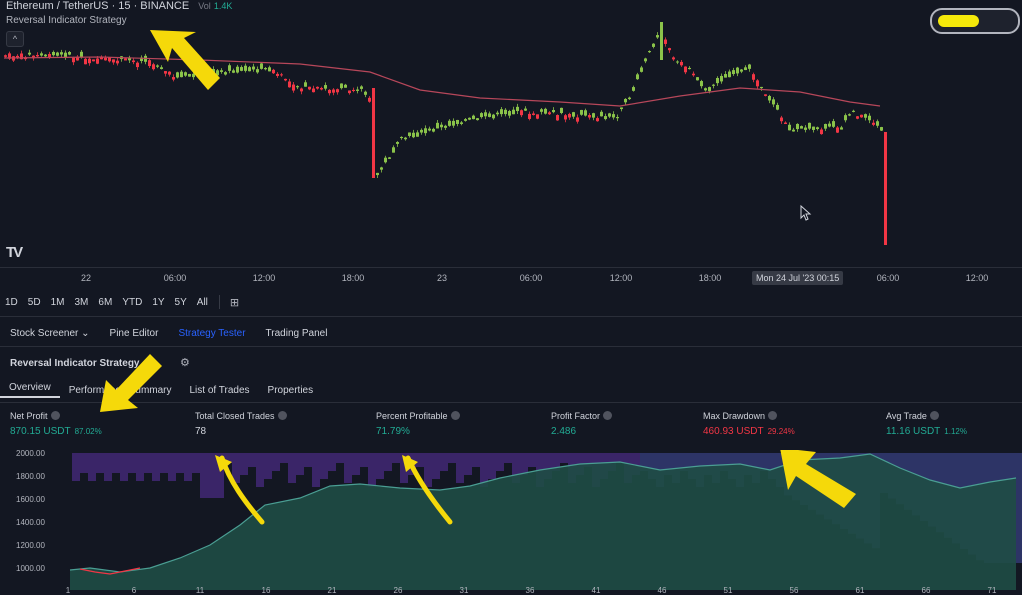 This screenshot has width=1022, height=595. I want to click on range-1d-button: 1D, so click(11, 302).